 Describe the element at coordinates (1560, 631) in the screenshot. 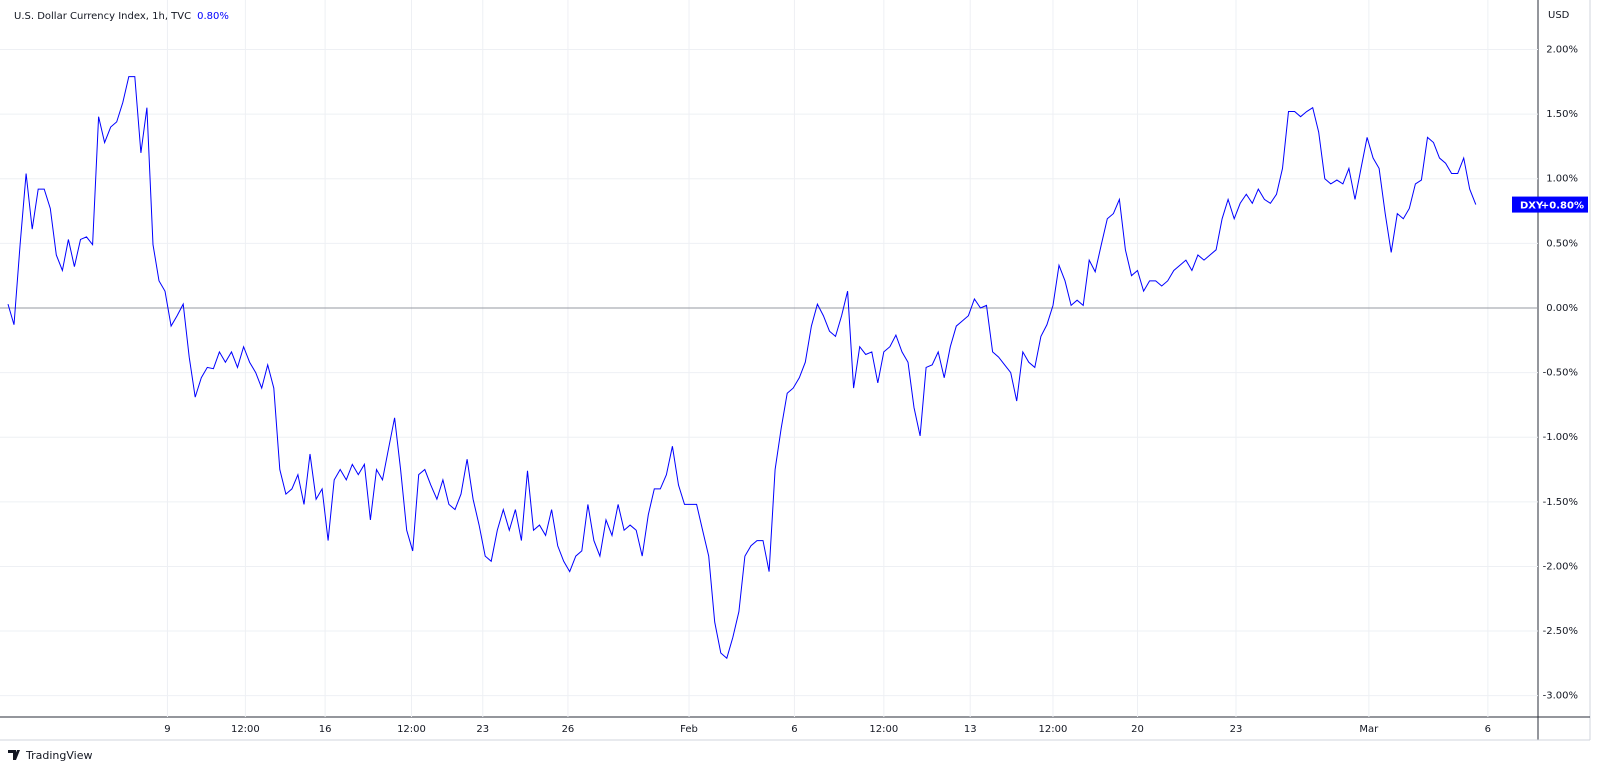

I see `y-tick-label: -2.50%` at that location.